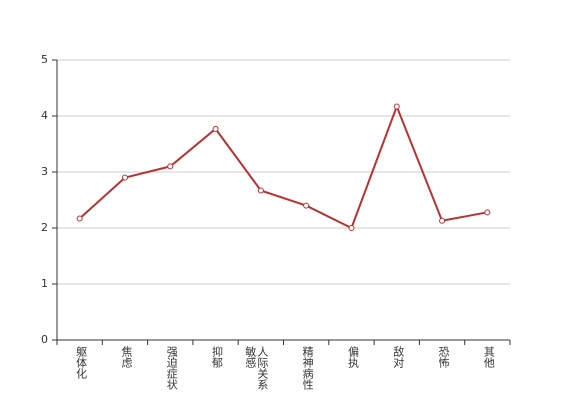 Image resolution: width=567 pixels, height=400 pixels. Describe the element at coordinates (217, 357) in the screenshot. I see `x-tick-label: 抑郁` at that location.